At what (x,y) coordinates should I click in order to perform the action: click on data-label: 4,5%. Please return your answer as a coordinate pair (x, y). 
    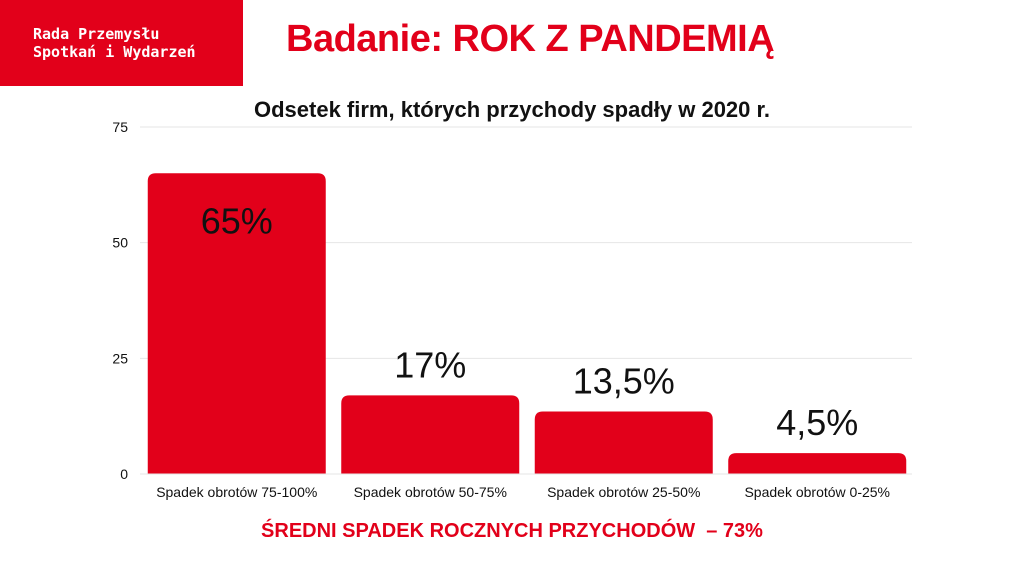
    Looking at the image, I should click on (817, 422).